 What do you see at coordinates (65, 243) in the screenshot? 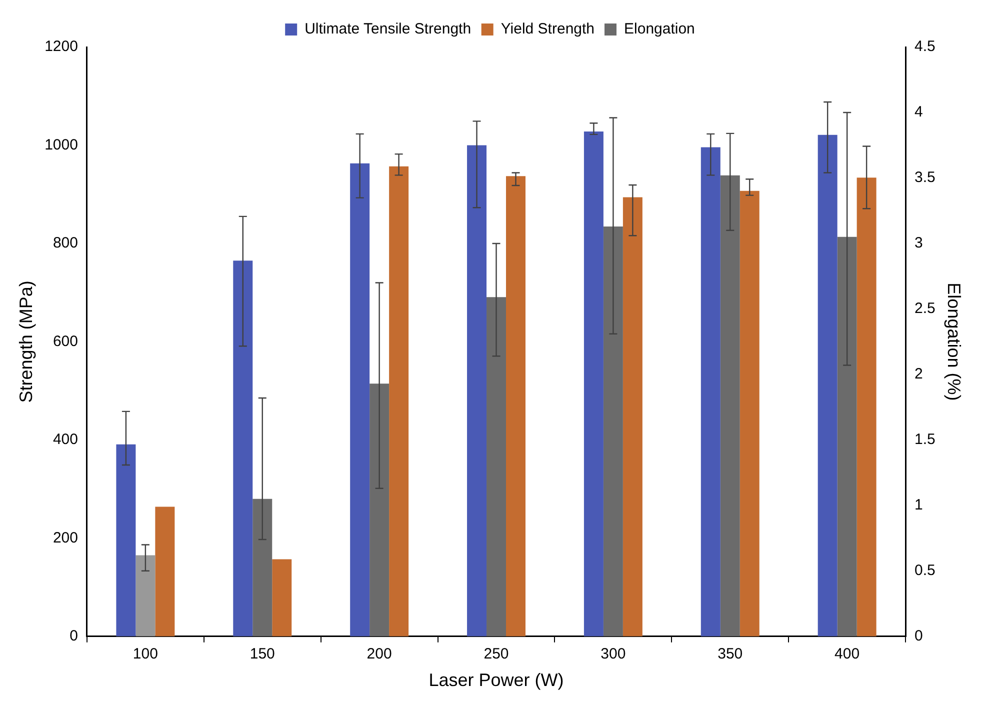
I see `y-tick-label: 800` at bounding box center [65, 243].